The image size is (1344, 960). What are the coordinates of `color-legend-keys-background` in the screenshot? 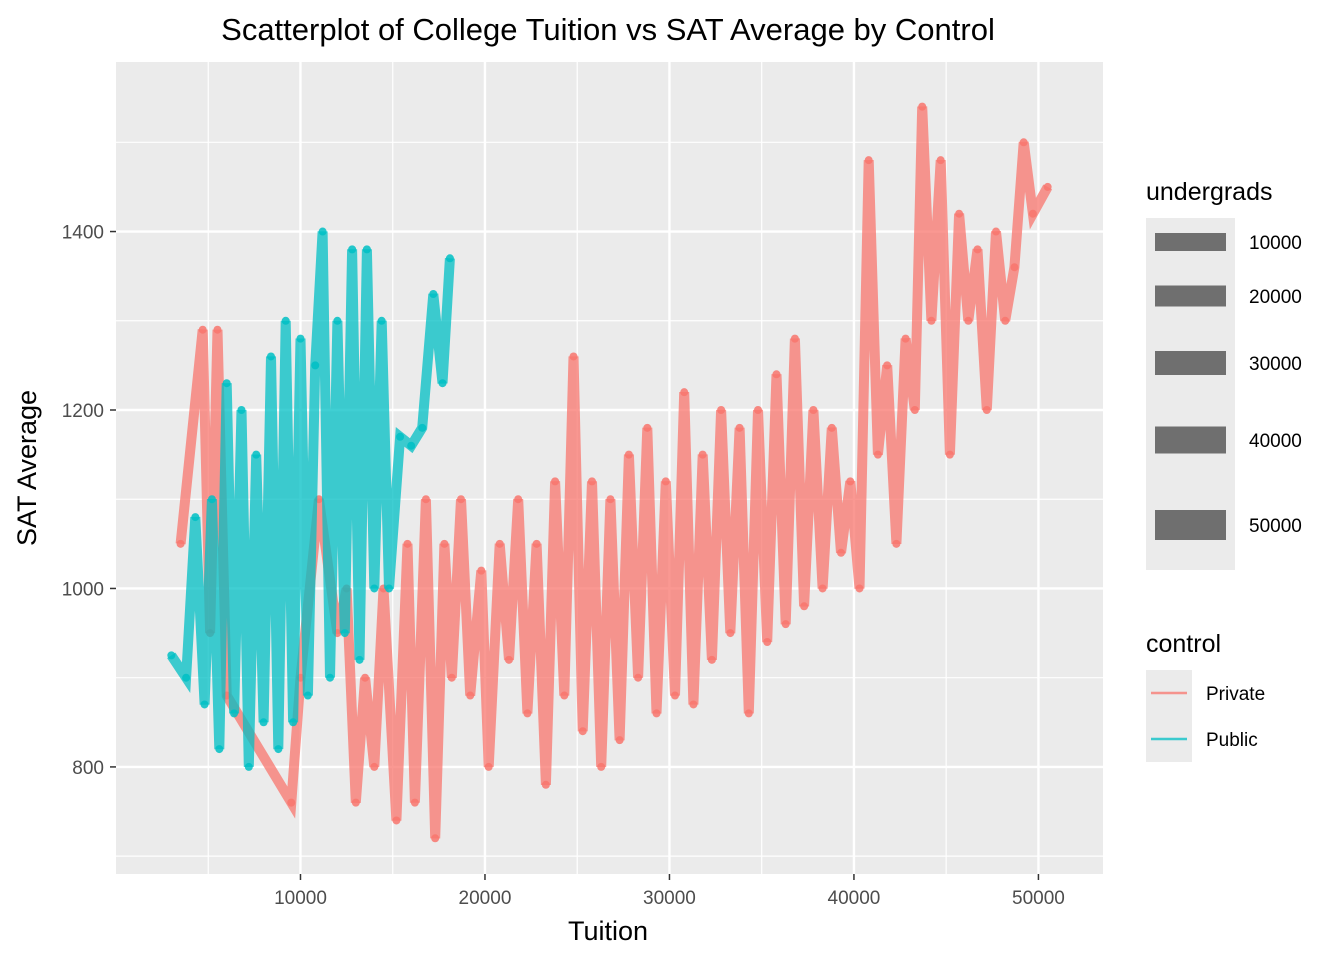 It's located at (1169, 716).